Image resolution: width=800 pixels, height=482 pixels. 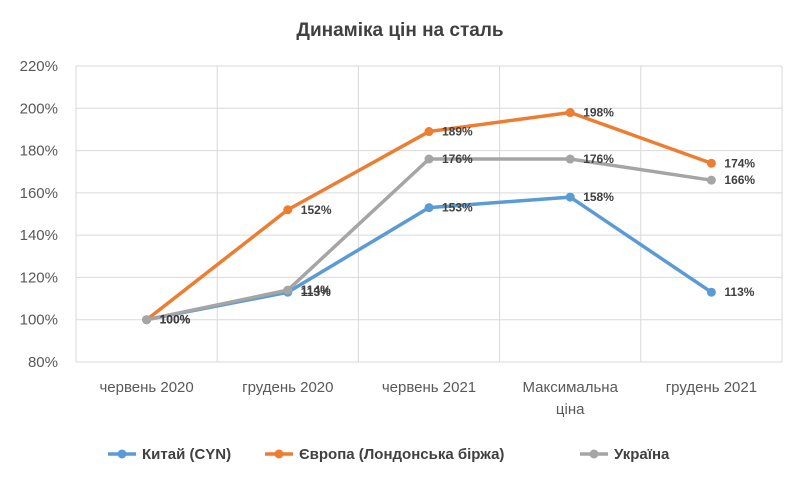 What do you see at coordinates (429, 387) in the screenshot?
I see `x-tick-label: червень 2021` at bounding box center [429, 387].